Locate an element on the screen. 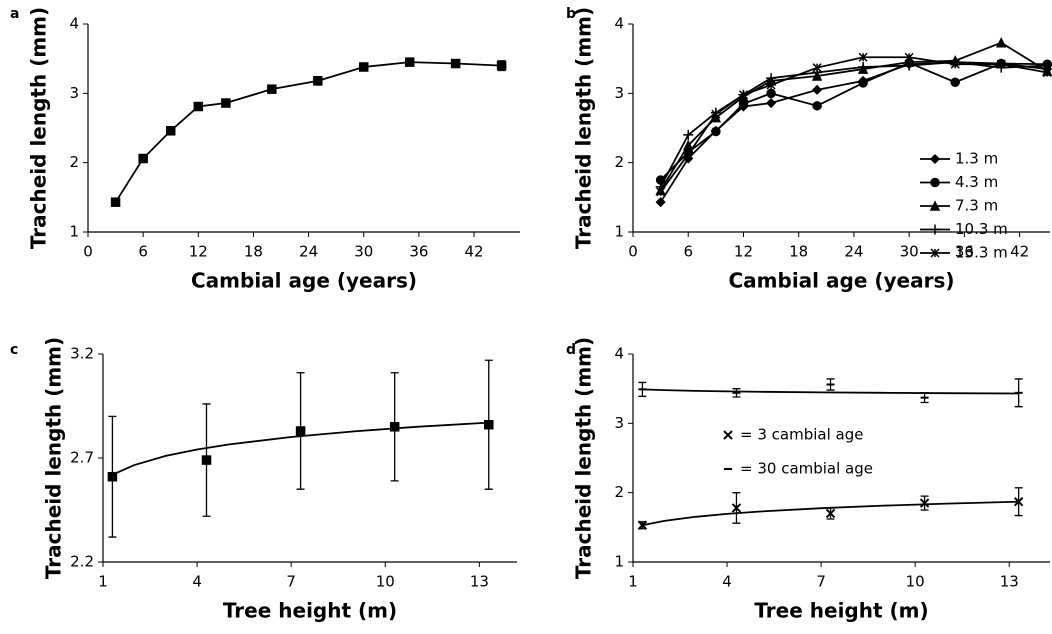 The width and height of the screenshot is (1052, 634). series-line is located at coordinates (853, 124).